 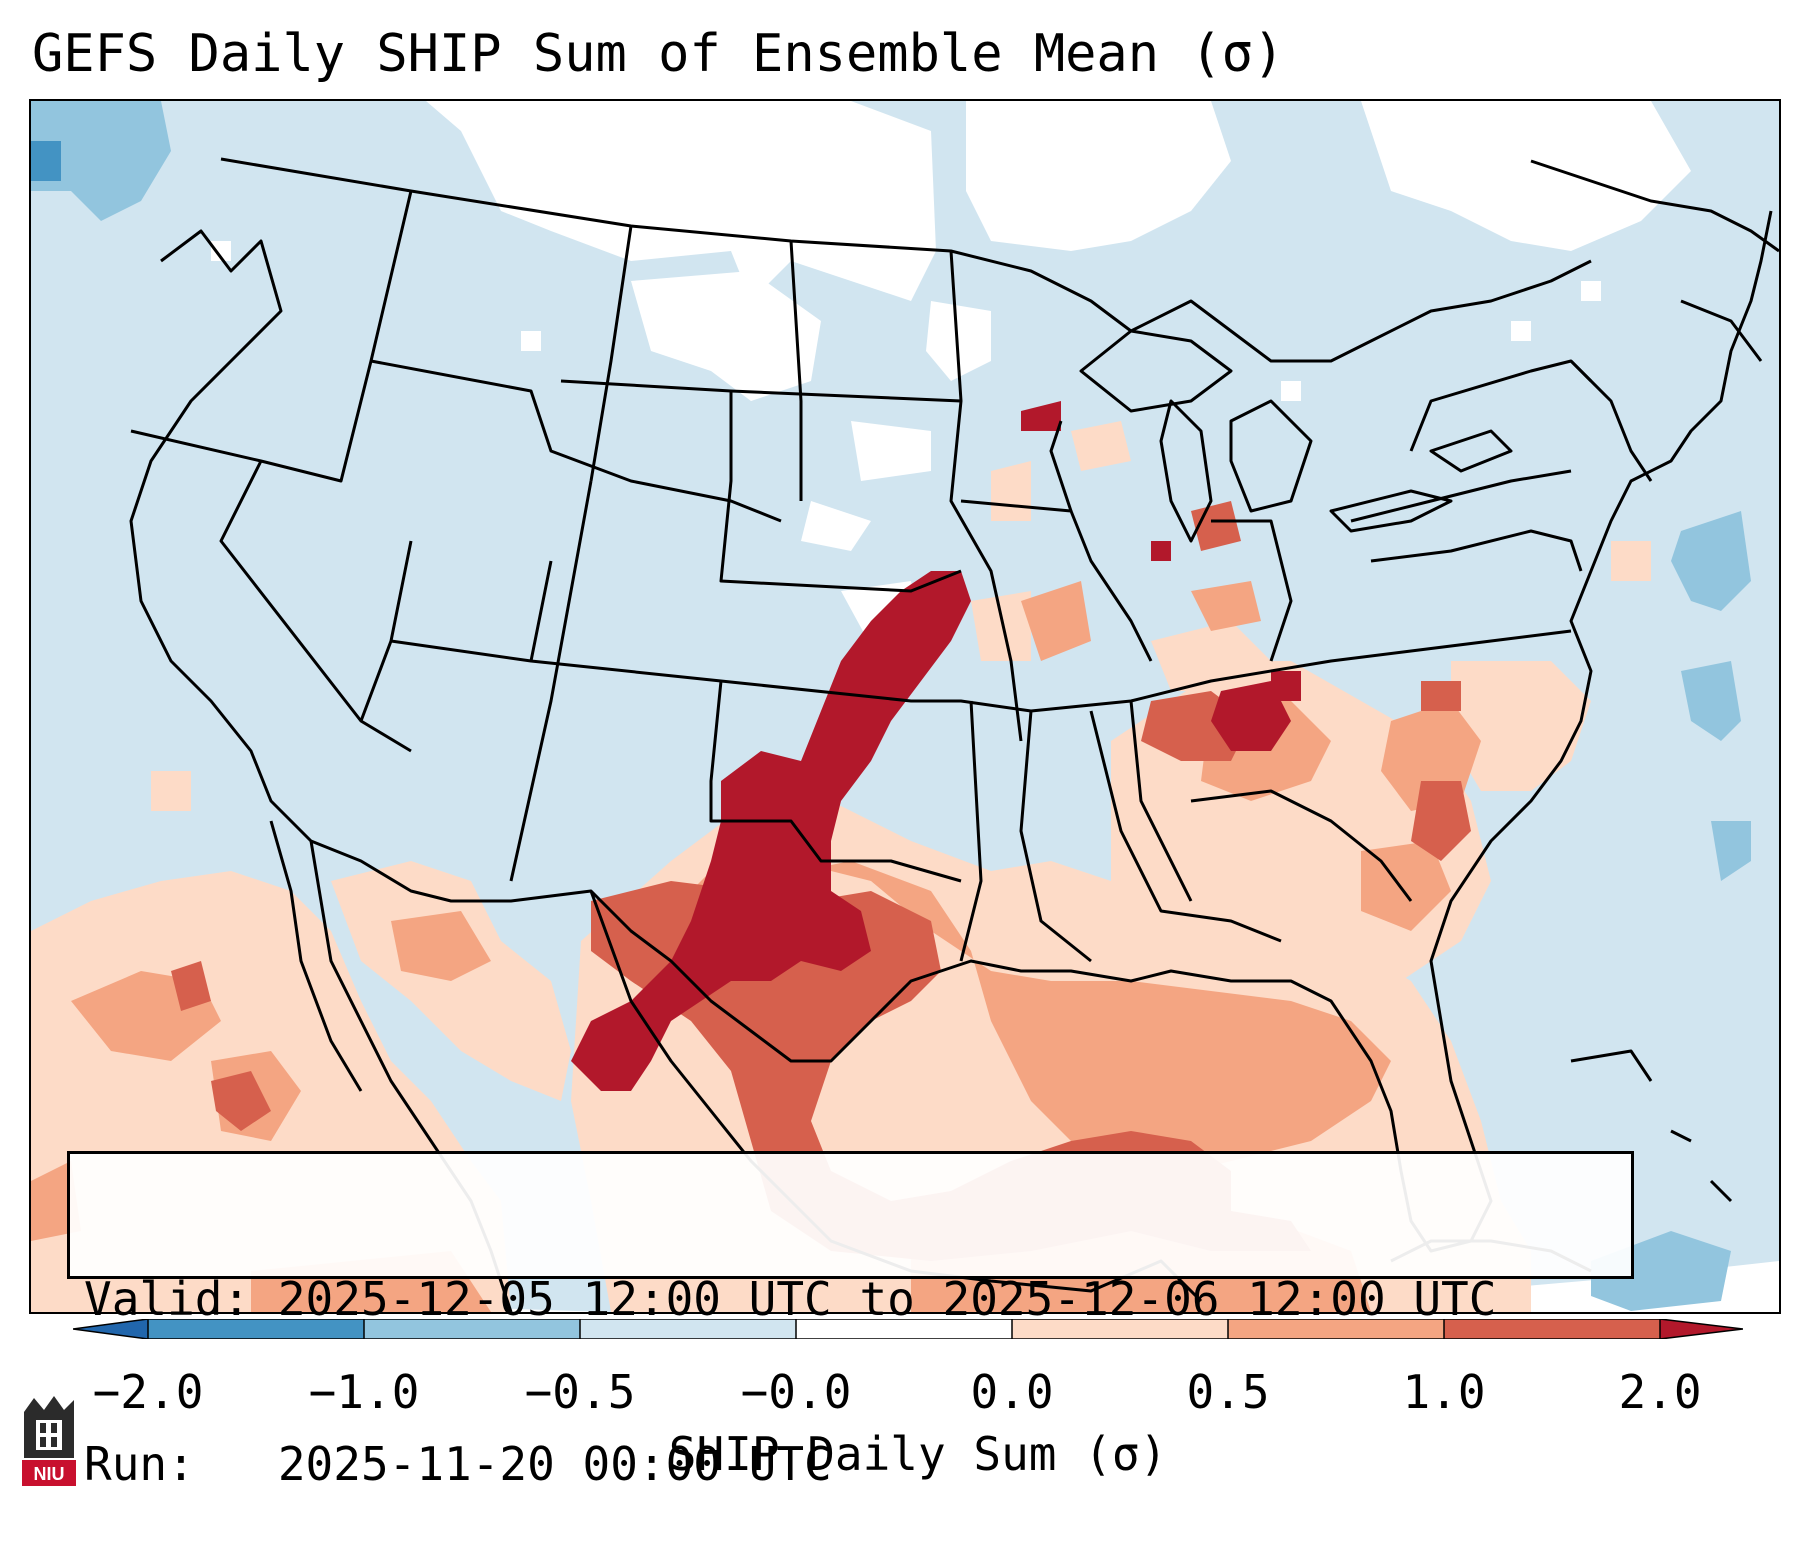 What do you see at coordinates (1444, 1392) in the screenshot?
I see `colorbar-tick-label: 1.0` at bounding box center [1444, 1392].